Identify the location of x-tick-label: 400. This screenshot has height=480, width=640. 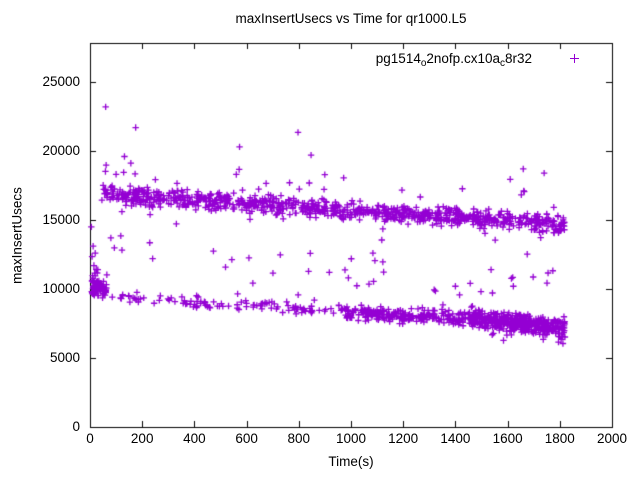
(194, 438).